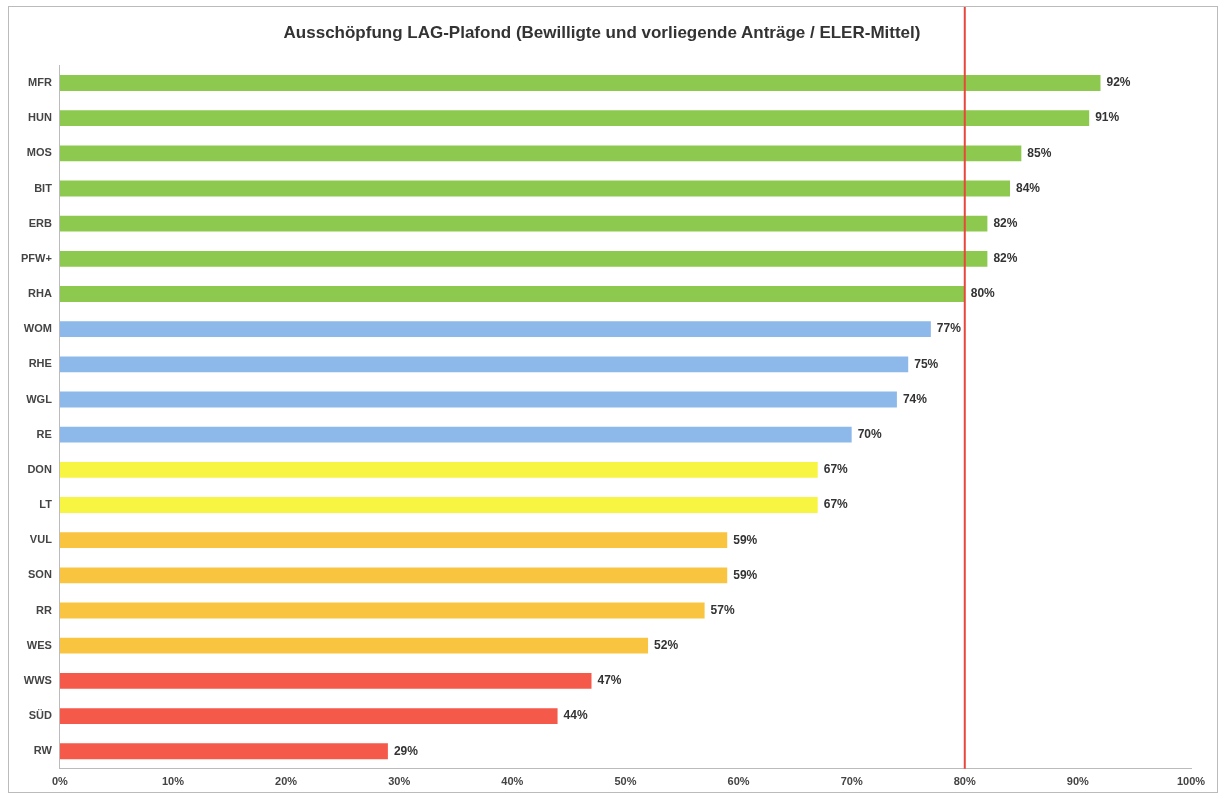 This screenshot has height=799, width=1226. I want to click on x-tick-label: 60%, so click(738, 781).